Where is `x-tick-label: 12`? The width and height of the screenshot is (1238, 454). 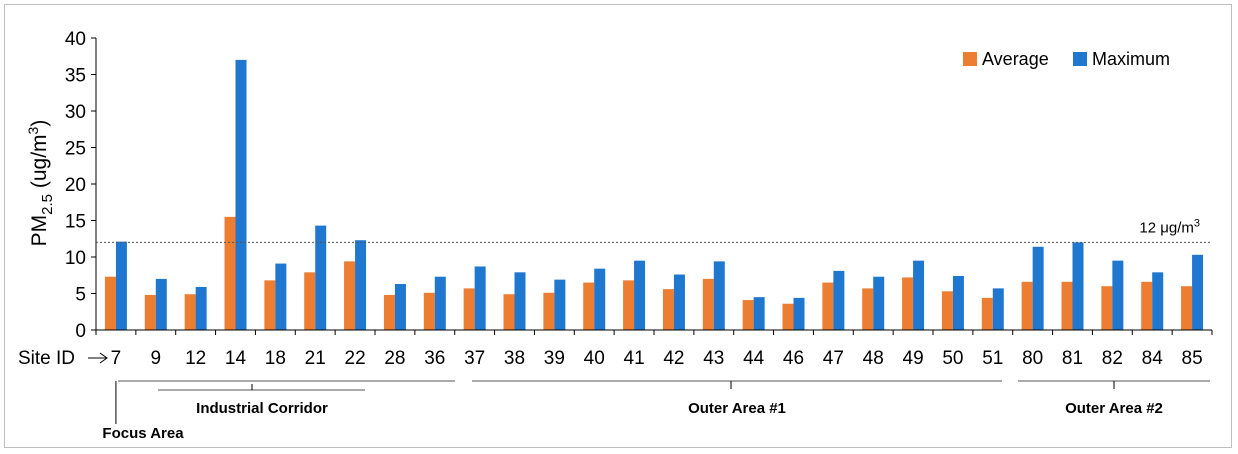
x-tick-label: 12 is located at coordinates (195, 358).